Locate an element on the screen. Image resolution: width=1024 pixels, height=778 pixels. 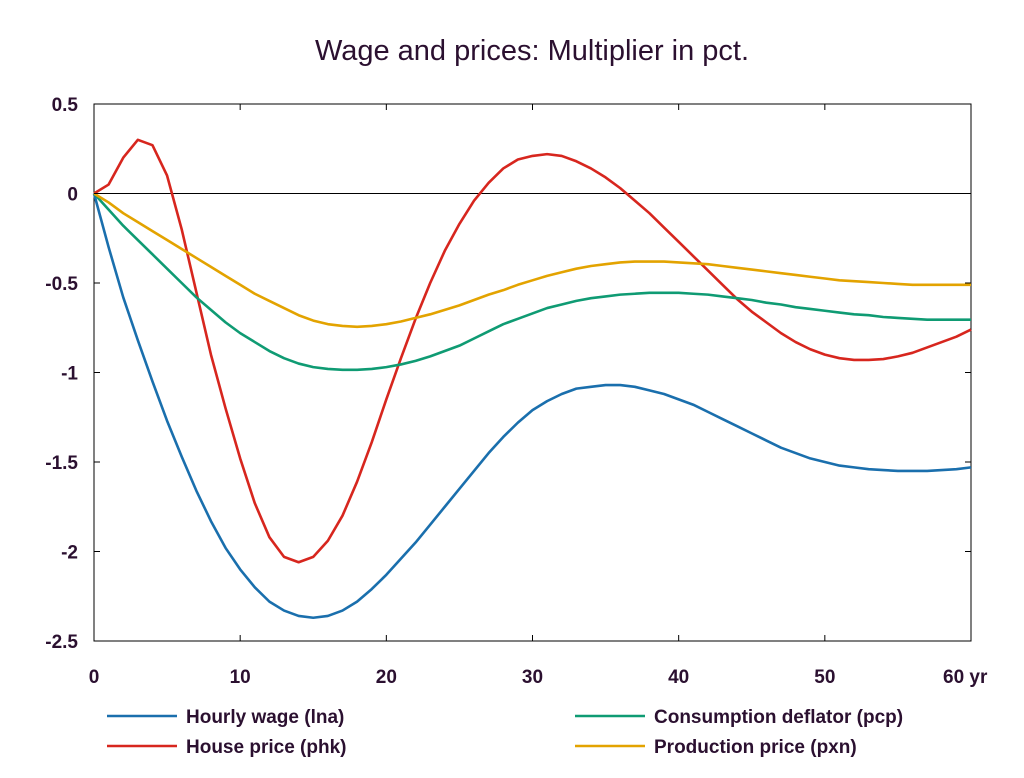
x-tick-label: 50 is located at coordinates (824, 677).